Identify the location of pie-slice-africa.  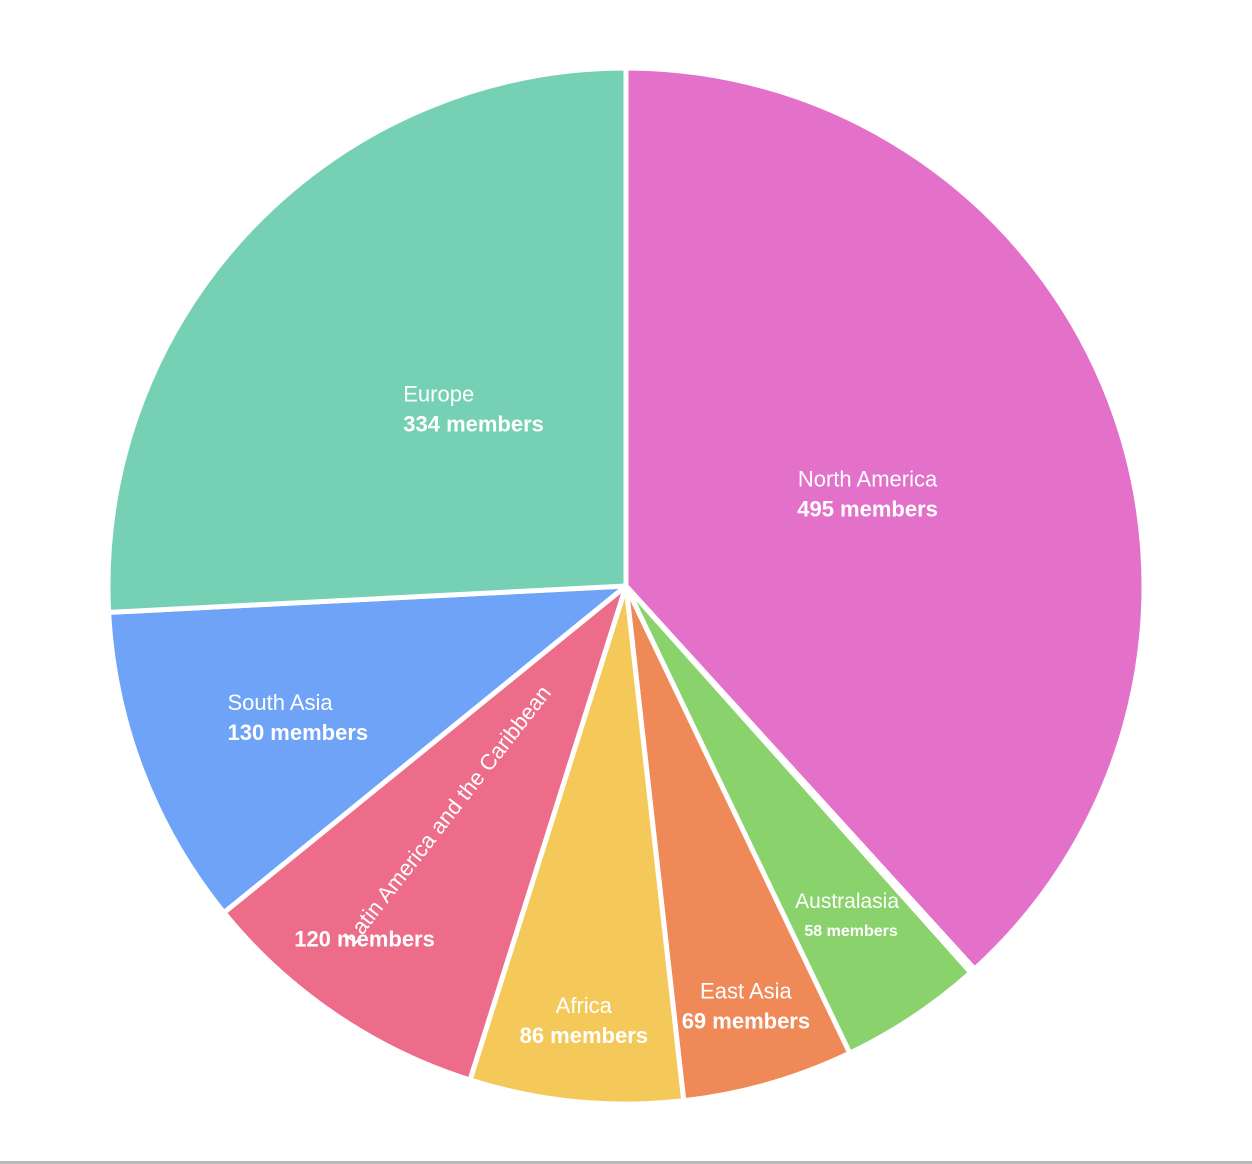
(577, 845).